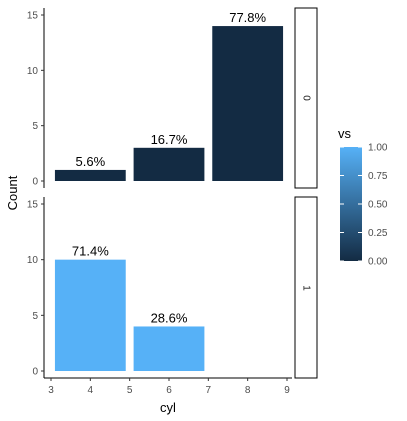  I want to click on facet-strip-0-label: 0, so click(306, 98).